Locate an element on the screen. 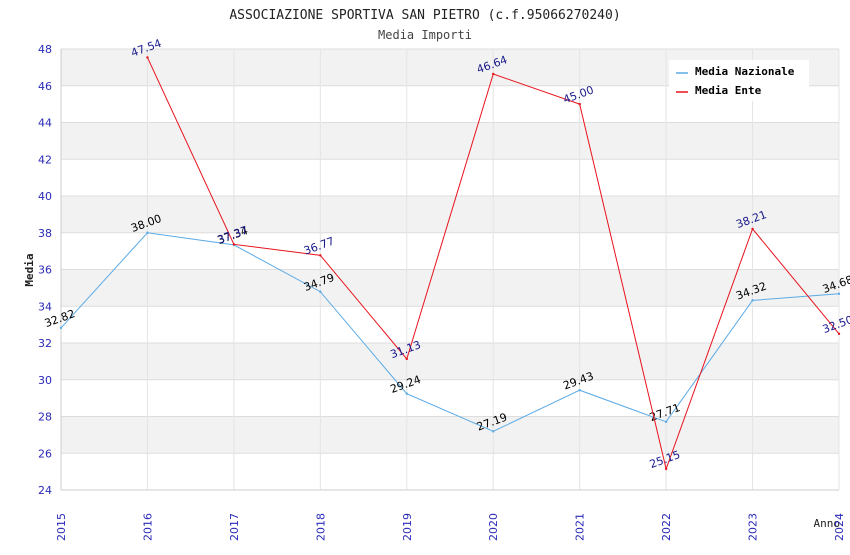 The height and width of the screenshot is (555, 850). y-axis-label: Media is located at coordinates (29, 269).